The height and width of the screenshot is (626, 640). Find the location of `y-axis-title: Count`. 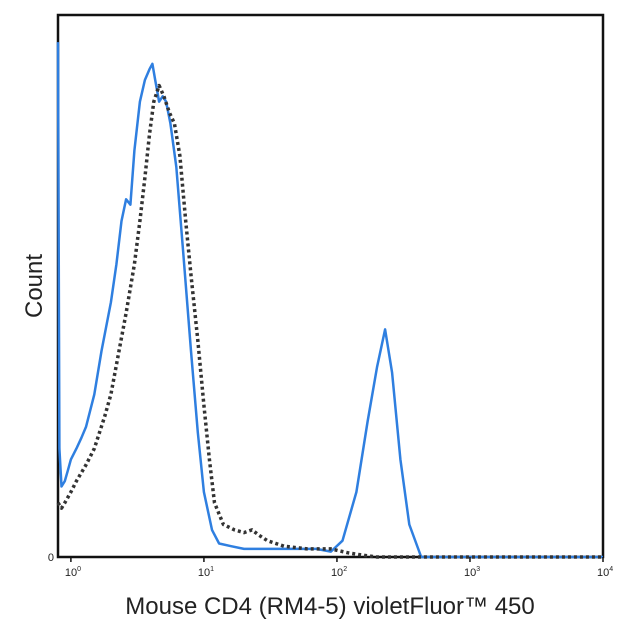

y-axis-title: Count is located at coordinates (34, 286).